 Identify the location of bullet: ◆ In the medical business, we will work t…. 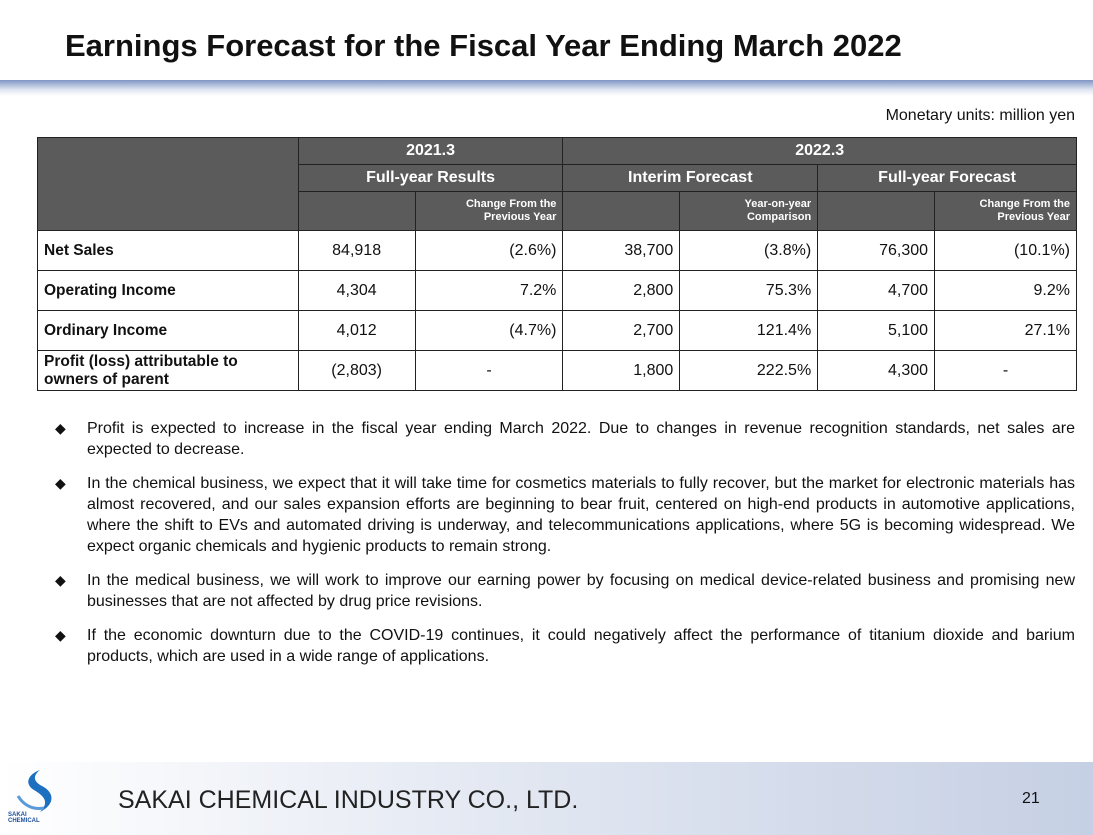
(565, 591).